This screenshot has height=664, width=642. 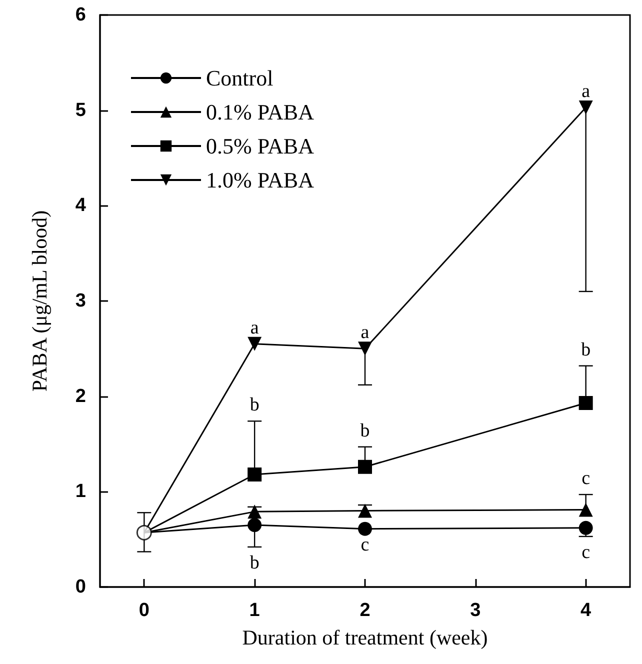 What do you see at coordinates (365, 638) in the screenshot?
I see `x-axis-title: Duration of treatment (week)` at bounding box center [365, 638].